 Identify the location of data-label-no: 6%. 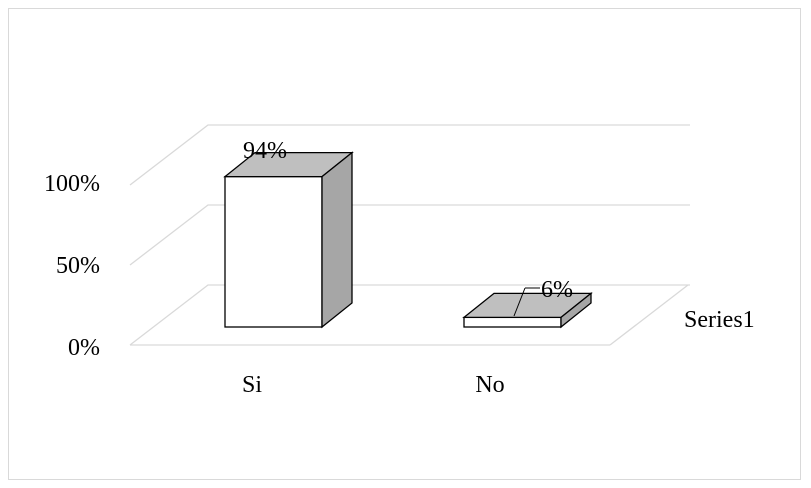
(557, 290).